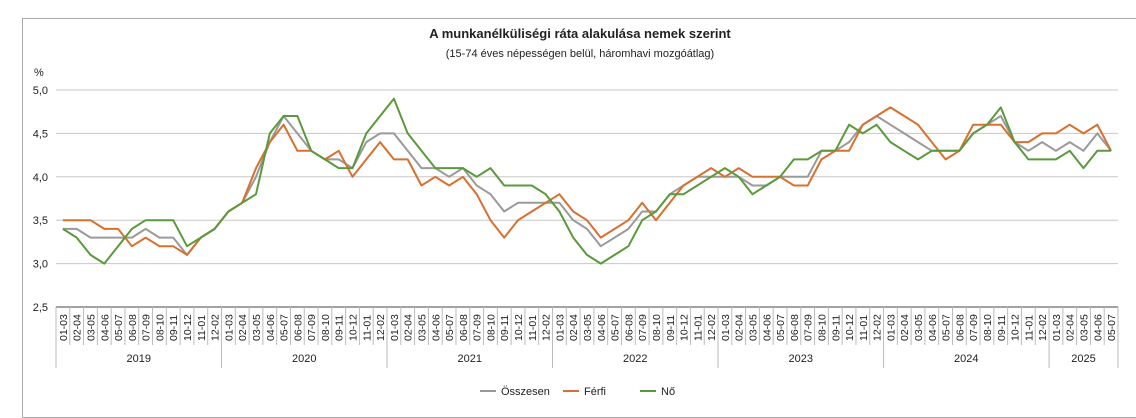 This screenshot has width=1136, height=418. I want to click on y-tick-label: 4,5, so click(40, 134).